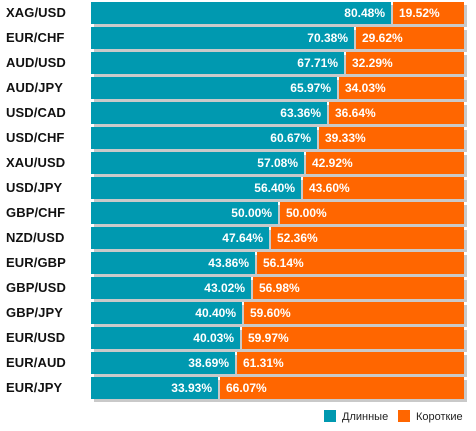 This screenshot has width=476, height=431. Describe the element at coordinates (36, 12) in the screenshot. I see `category-label: XAG/USD` at that location.